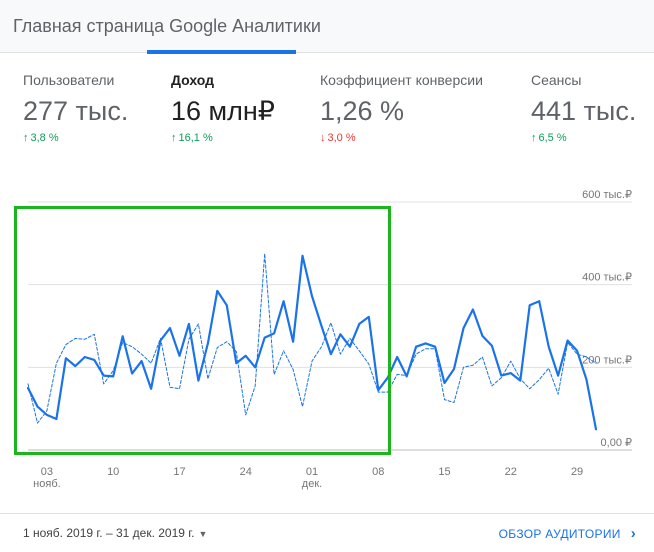 This screenshot has height=552, width=654. I want to click on metric-value: 441 тыс., so click(584, 111).